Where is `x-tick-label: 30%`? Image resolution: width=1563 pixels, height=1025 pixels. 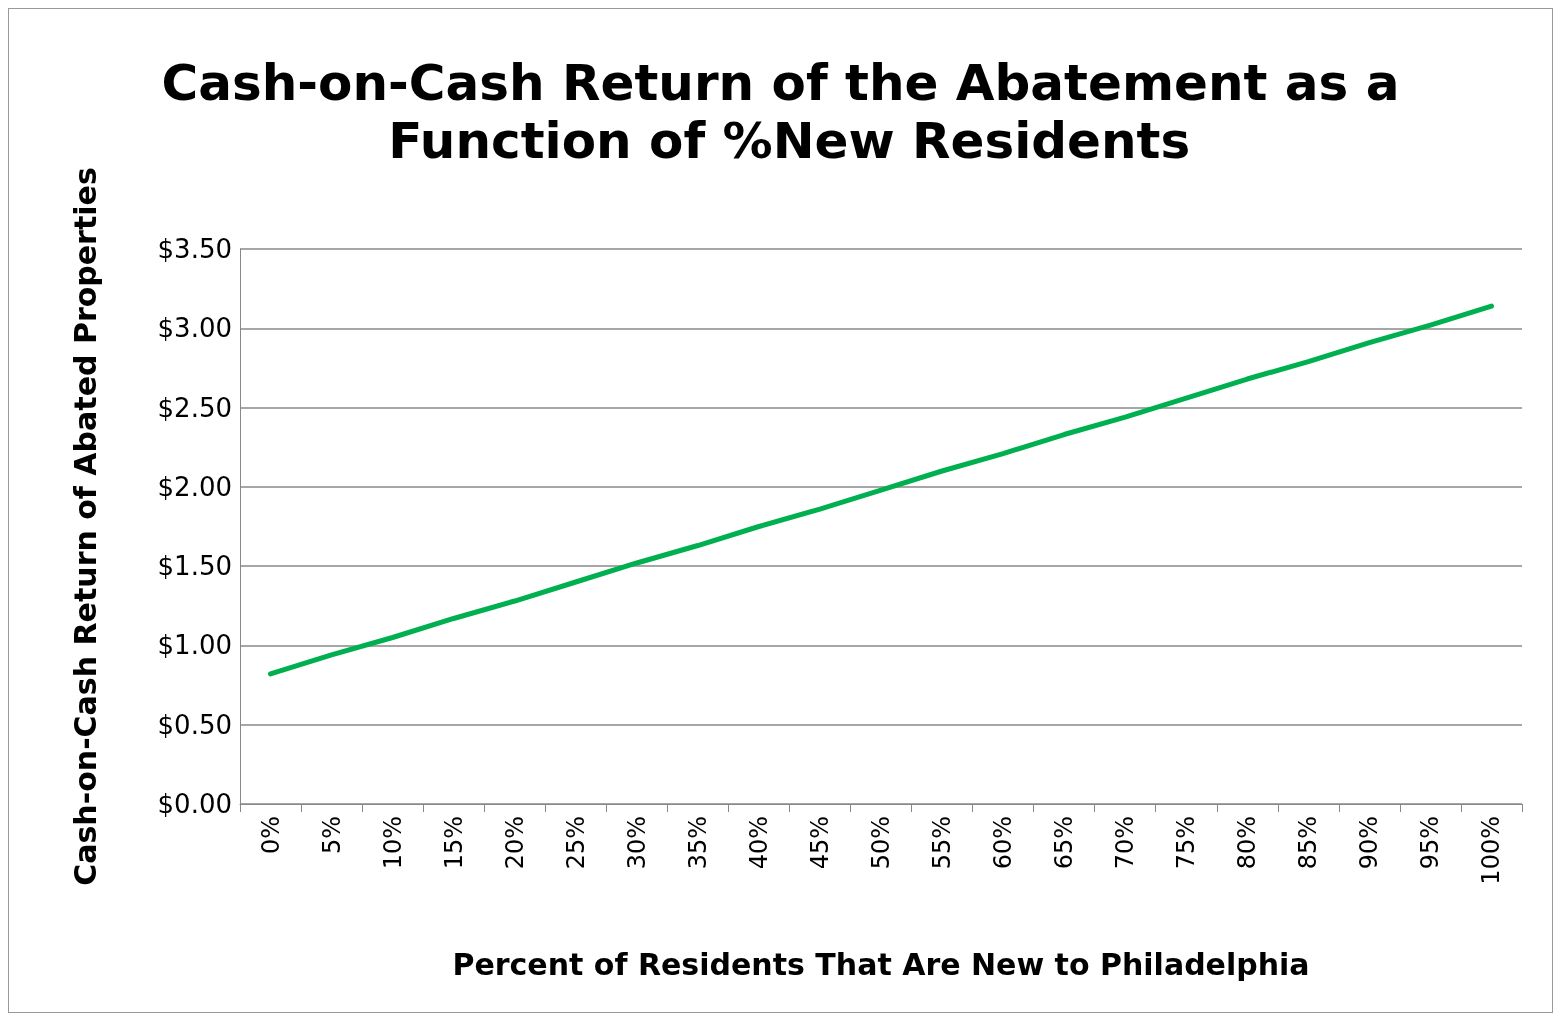
x-tick-label: 30% is located at coordinates (636, 843).